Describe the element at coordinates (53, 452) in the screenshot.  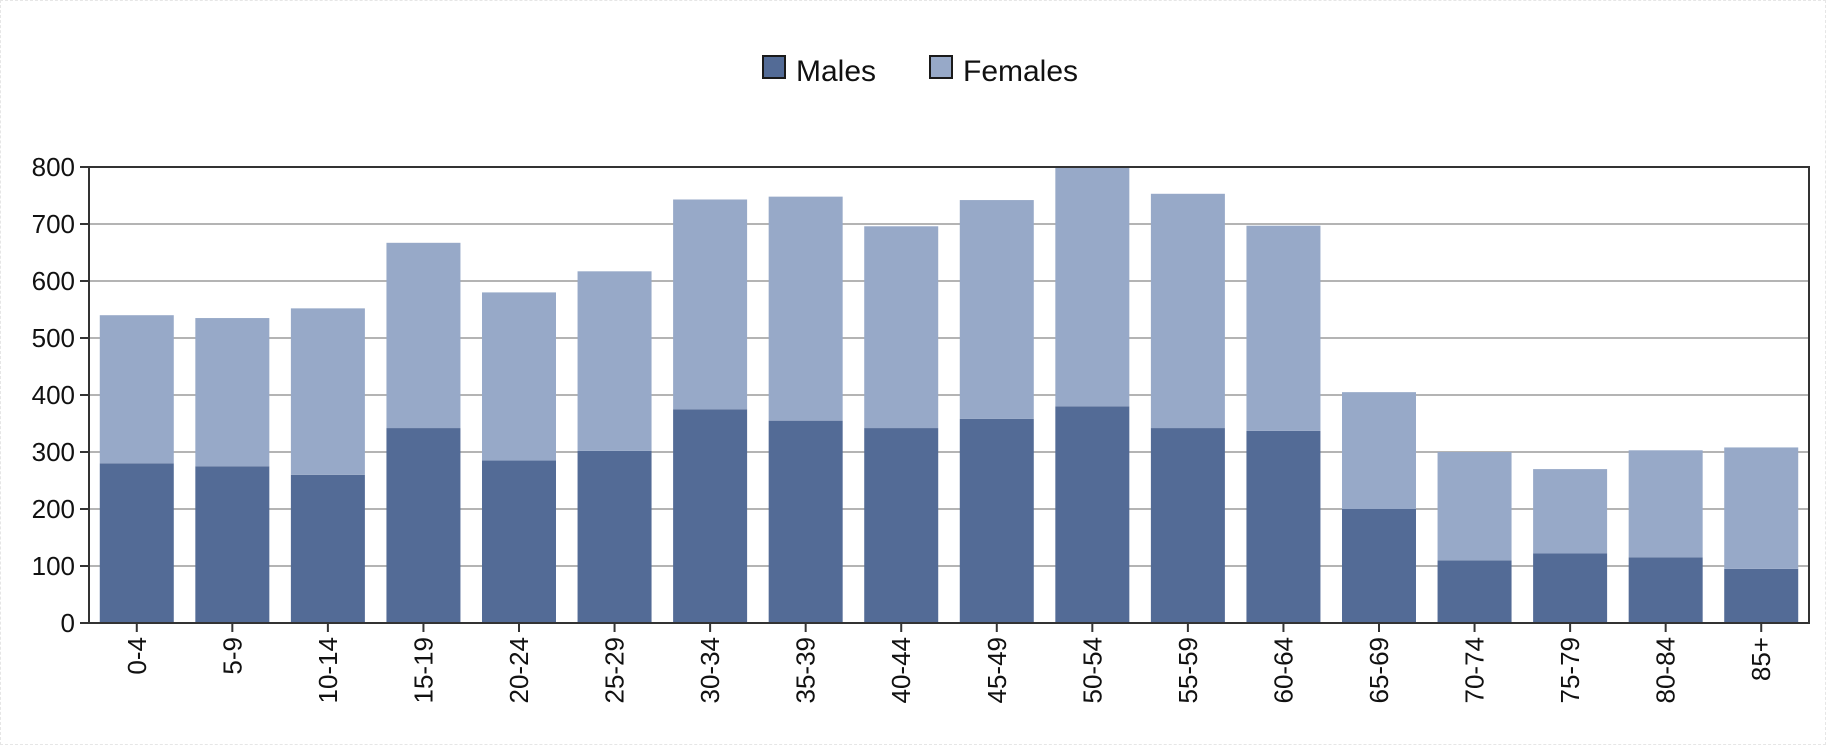
I see `y-tick-label: 300` at that location.